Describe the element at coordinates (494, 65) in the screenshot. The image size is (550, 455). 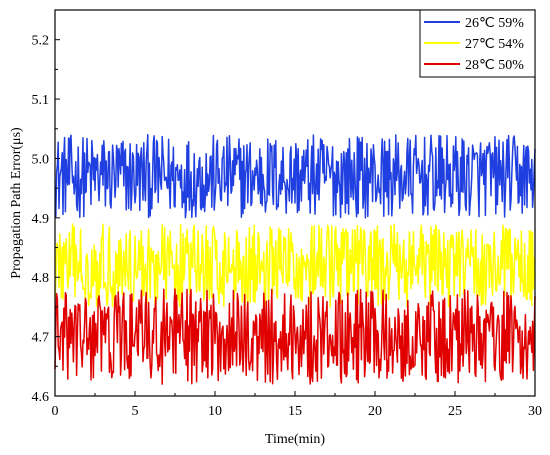
I see `legend-label-3: 28℃ 50%` at that location.